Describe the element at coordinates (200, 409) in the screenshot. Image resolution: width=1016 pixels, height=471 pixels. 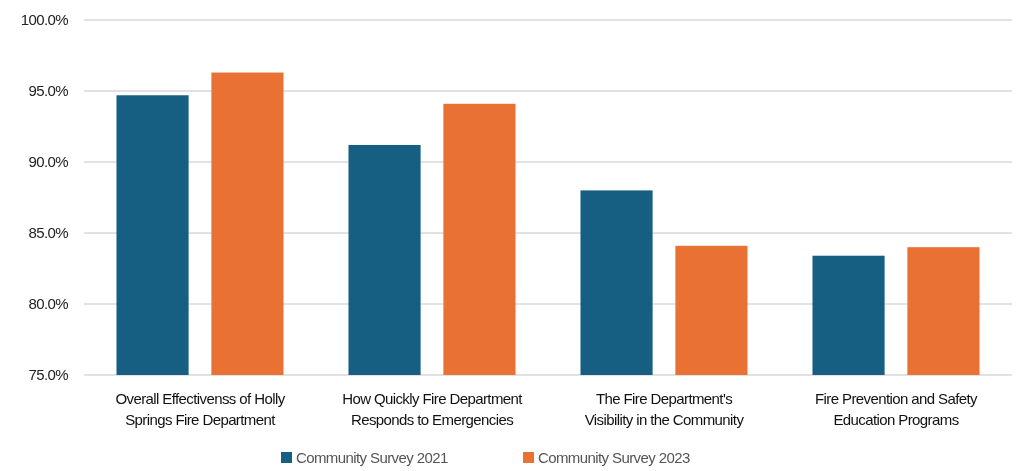
I see `x-tick-label: Overall Effectivenss of Holly Springs Fire Department` at that location.